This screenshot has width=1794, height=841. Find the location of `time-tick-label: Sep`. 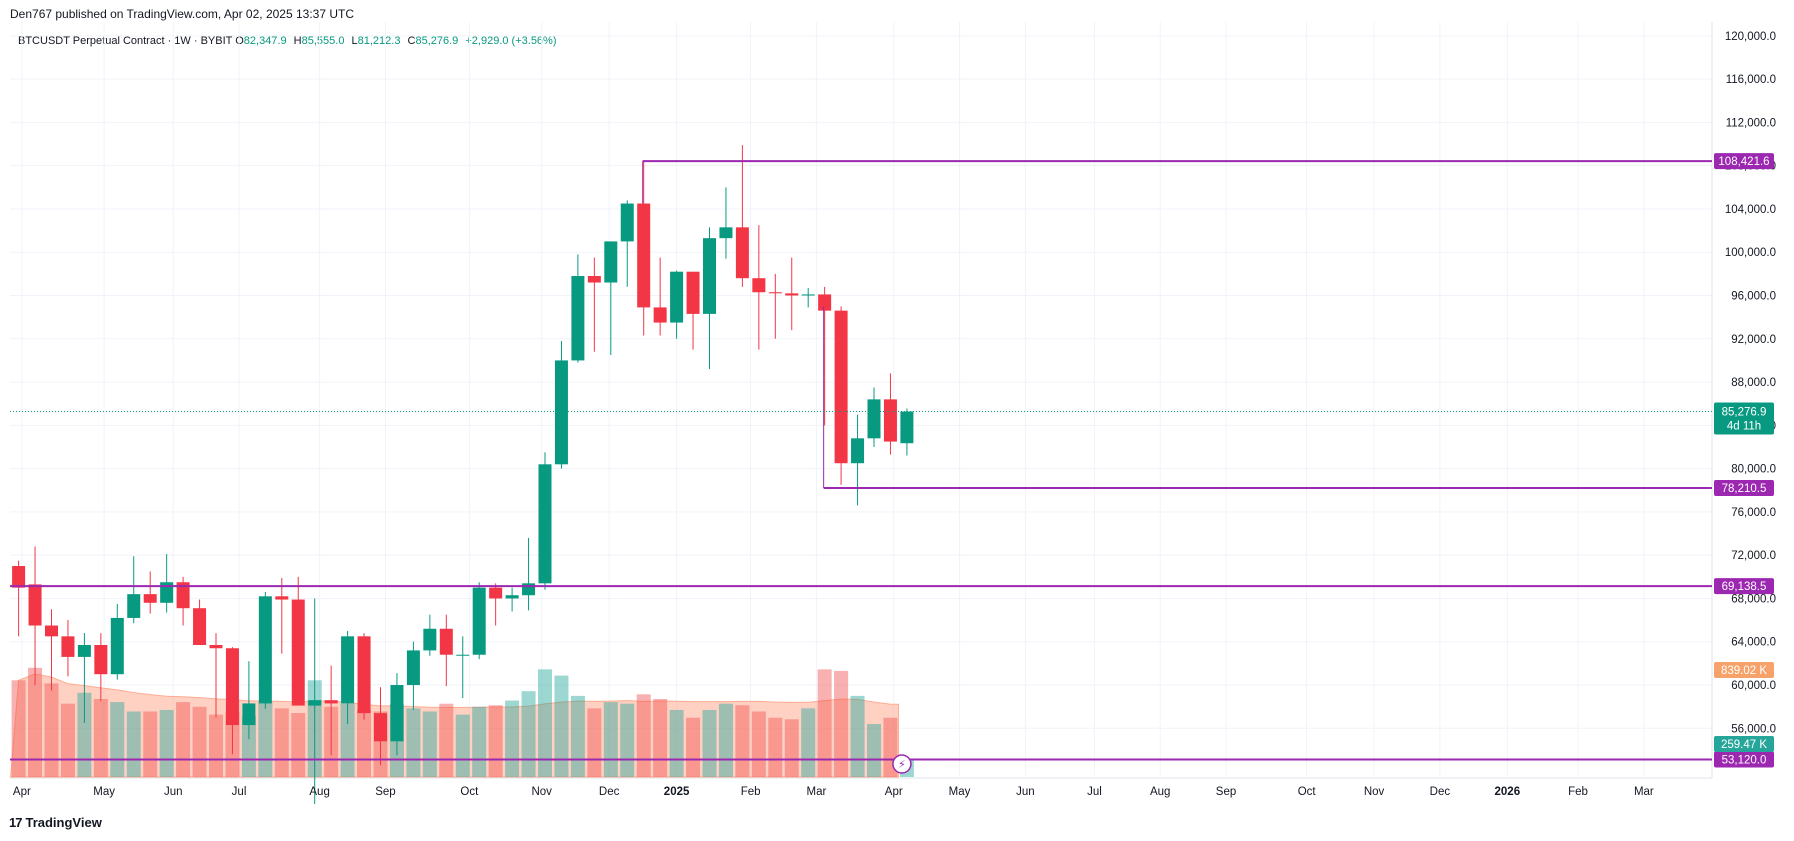

time-tick-label: Sep is located at coordinates (385, 792).